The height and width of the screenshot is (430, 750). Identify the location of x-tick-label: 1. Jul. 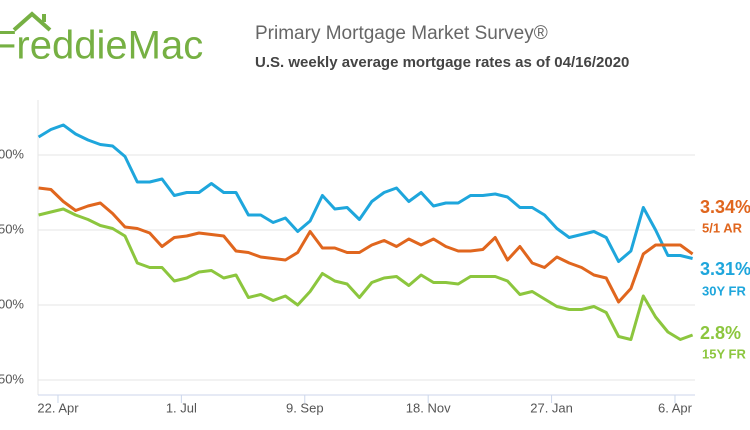
(181, 407).